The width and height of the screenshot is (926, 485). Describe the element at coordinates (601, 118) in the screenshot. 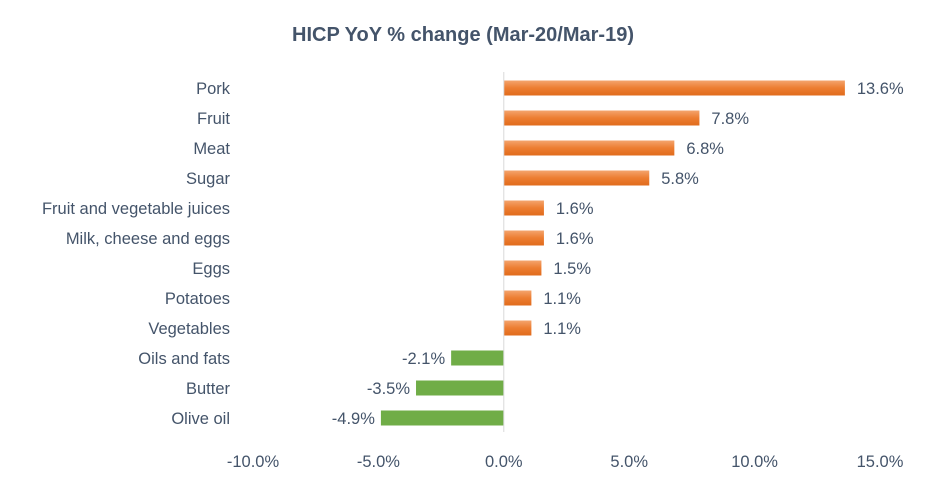

I see `bar-fruit` at that location.